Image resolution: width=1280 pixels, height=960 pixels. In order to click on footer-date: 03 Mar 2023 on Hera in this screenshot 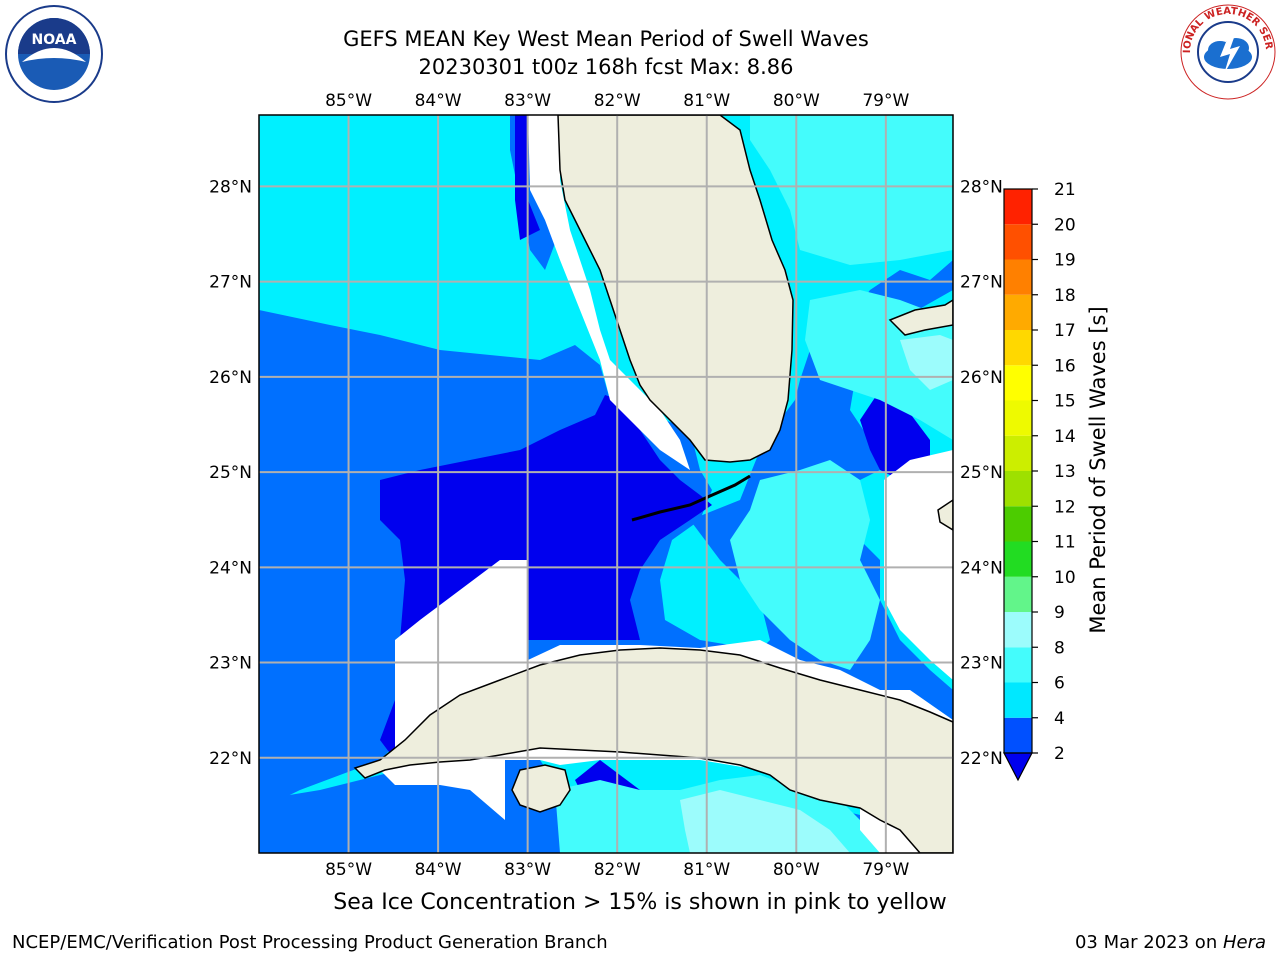, I will do `click(1170, 942)`.